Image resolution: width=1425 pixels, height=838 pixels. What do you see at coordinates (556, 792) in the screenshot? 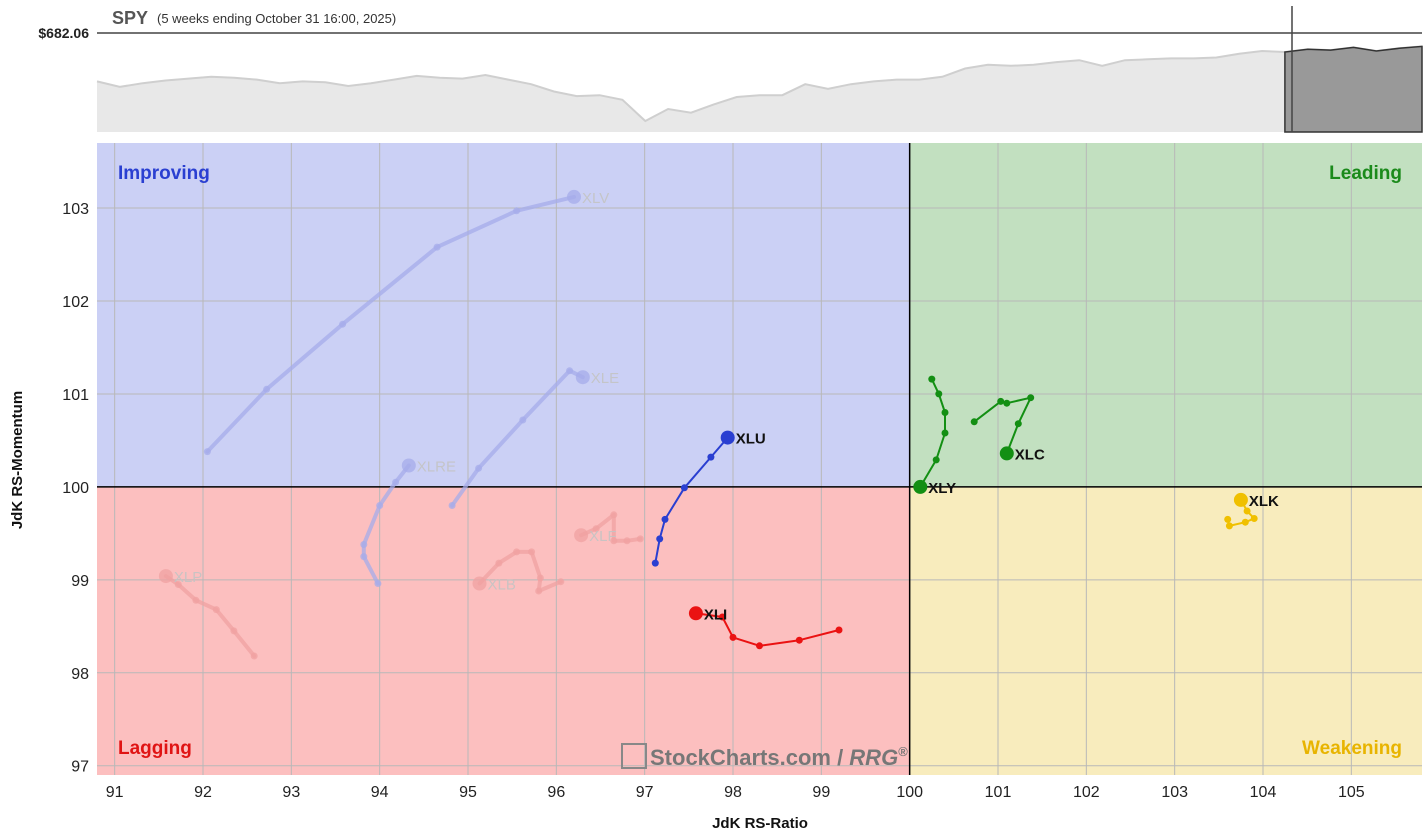
I see `x-tick-label: 96` at bounding box center [556, 792].